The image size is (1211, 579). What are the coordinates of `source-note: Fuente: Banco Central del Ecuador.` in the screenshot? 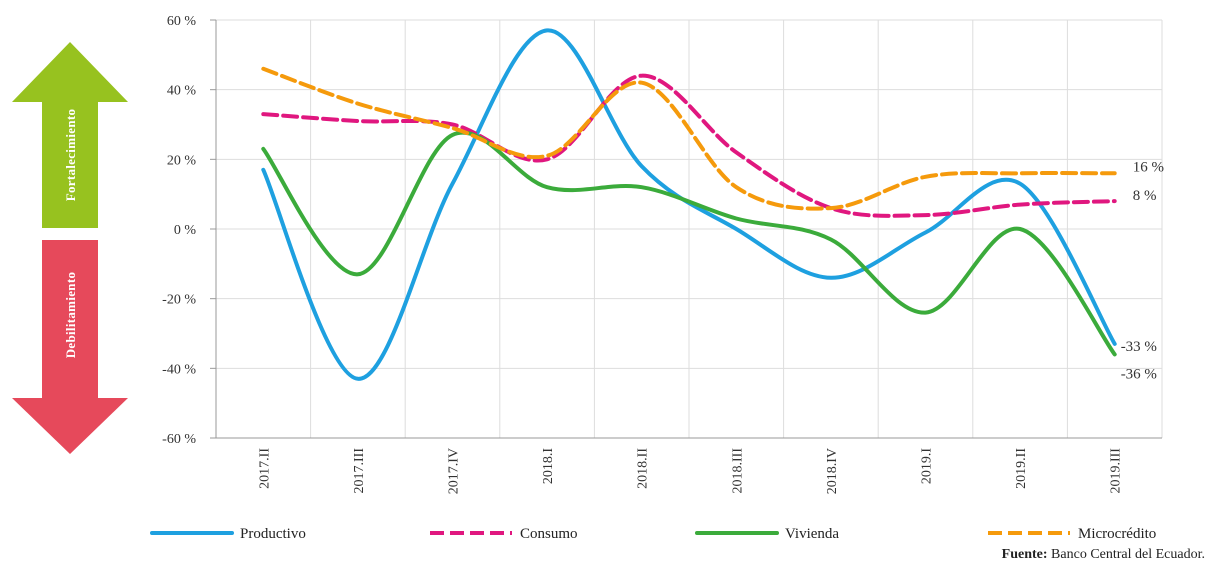 It's located at (1103, 555).